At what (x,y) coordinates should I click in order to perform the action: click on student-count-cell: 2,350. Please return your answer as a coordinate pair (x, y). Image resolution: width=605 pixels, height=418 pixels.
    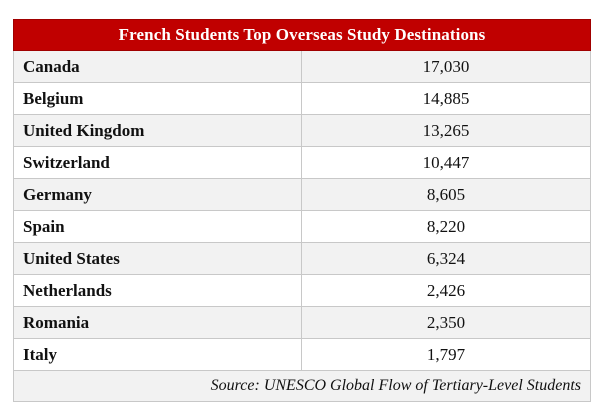
    Looking at the image, I should click on (446, 322).